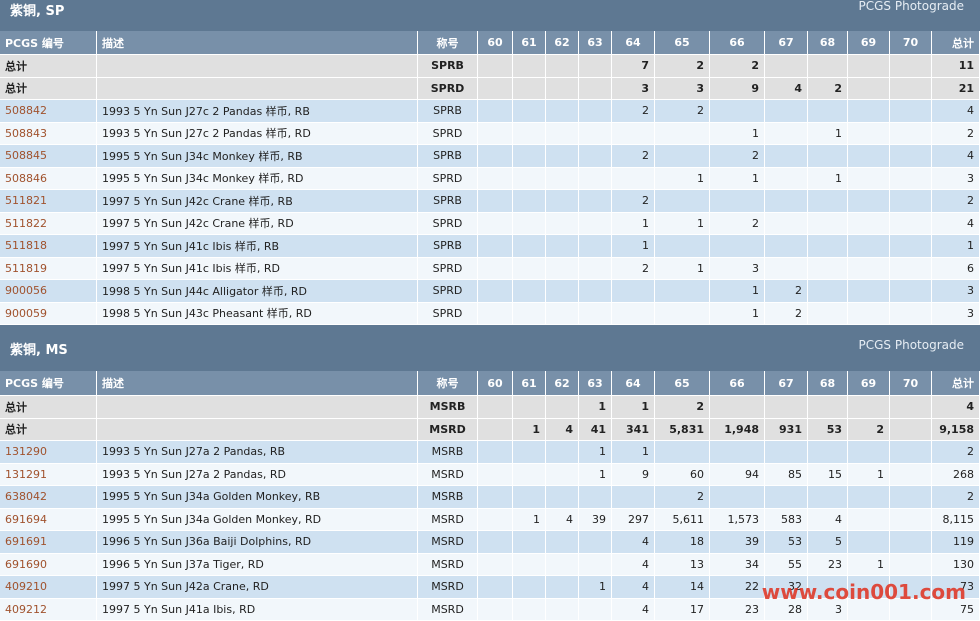 Image resolution: width=980 pixels, height=621 pixels. Describe the element at coordinates (48, 268) in the screenshot. I see `cert-link: 511819` at that location.